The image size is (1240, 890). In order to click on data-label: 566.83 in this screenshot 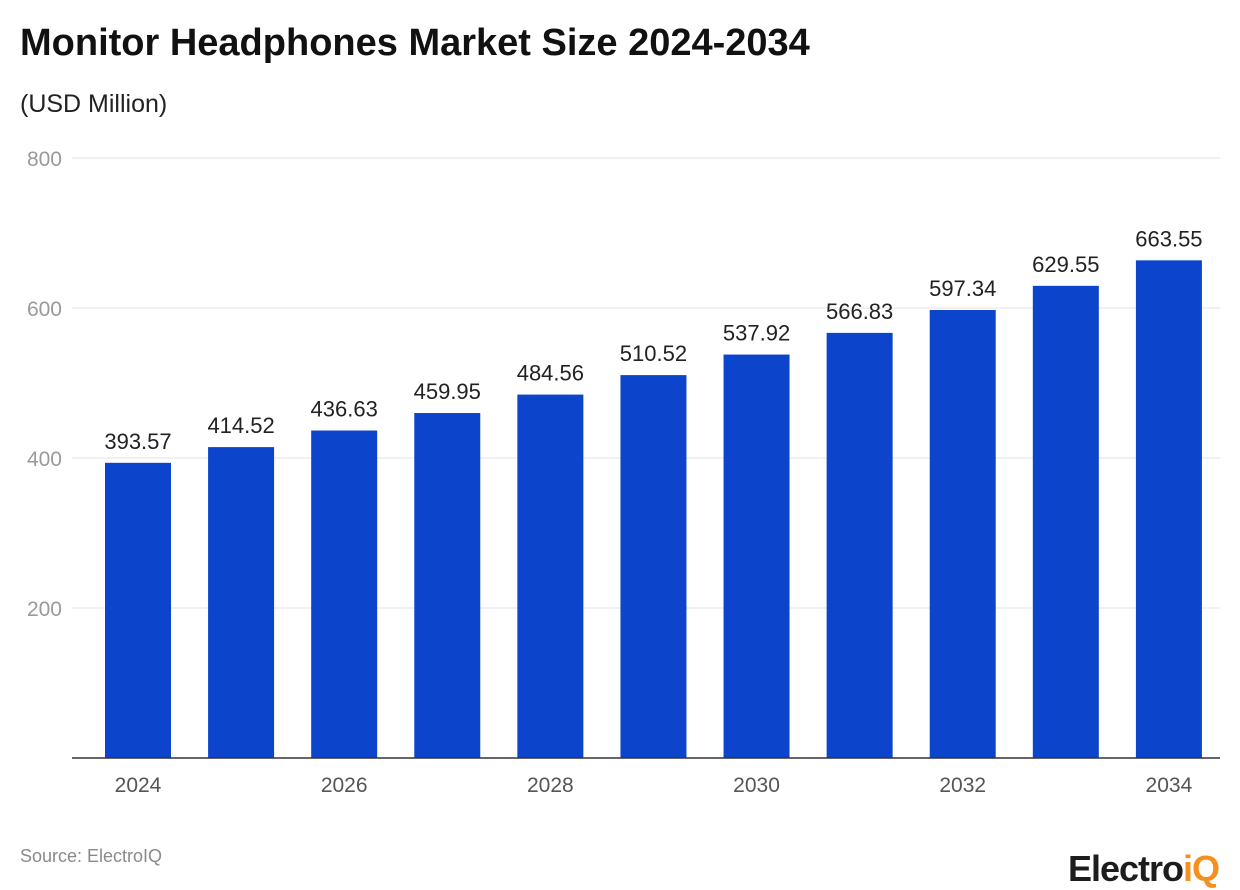, I will do `click(859, 311)`.